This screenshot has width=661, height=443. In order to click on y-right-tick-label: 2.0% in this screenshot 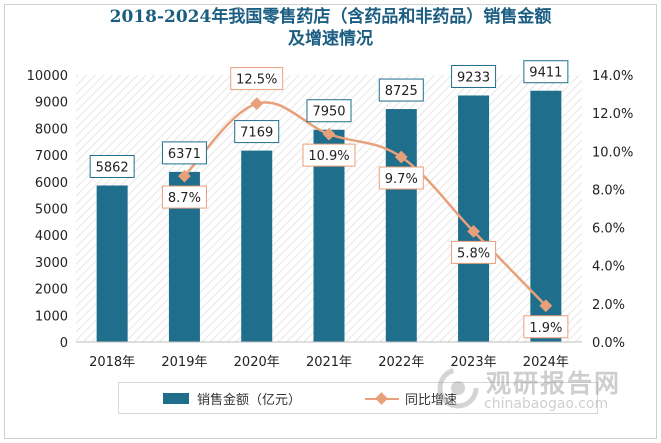, I will do `click(608, 305)`.